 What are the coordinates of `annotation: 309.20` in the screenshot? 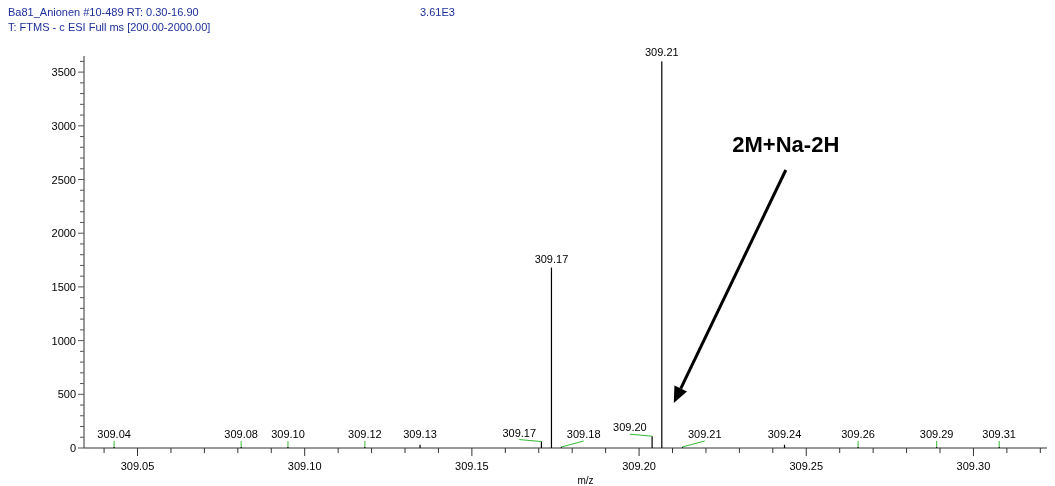 It's located at (630, 427).